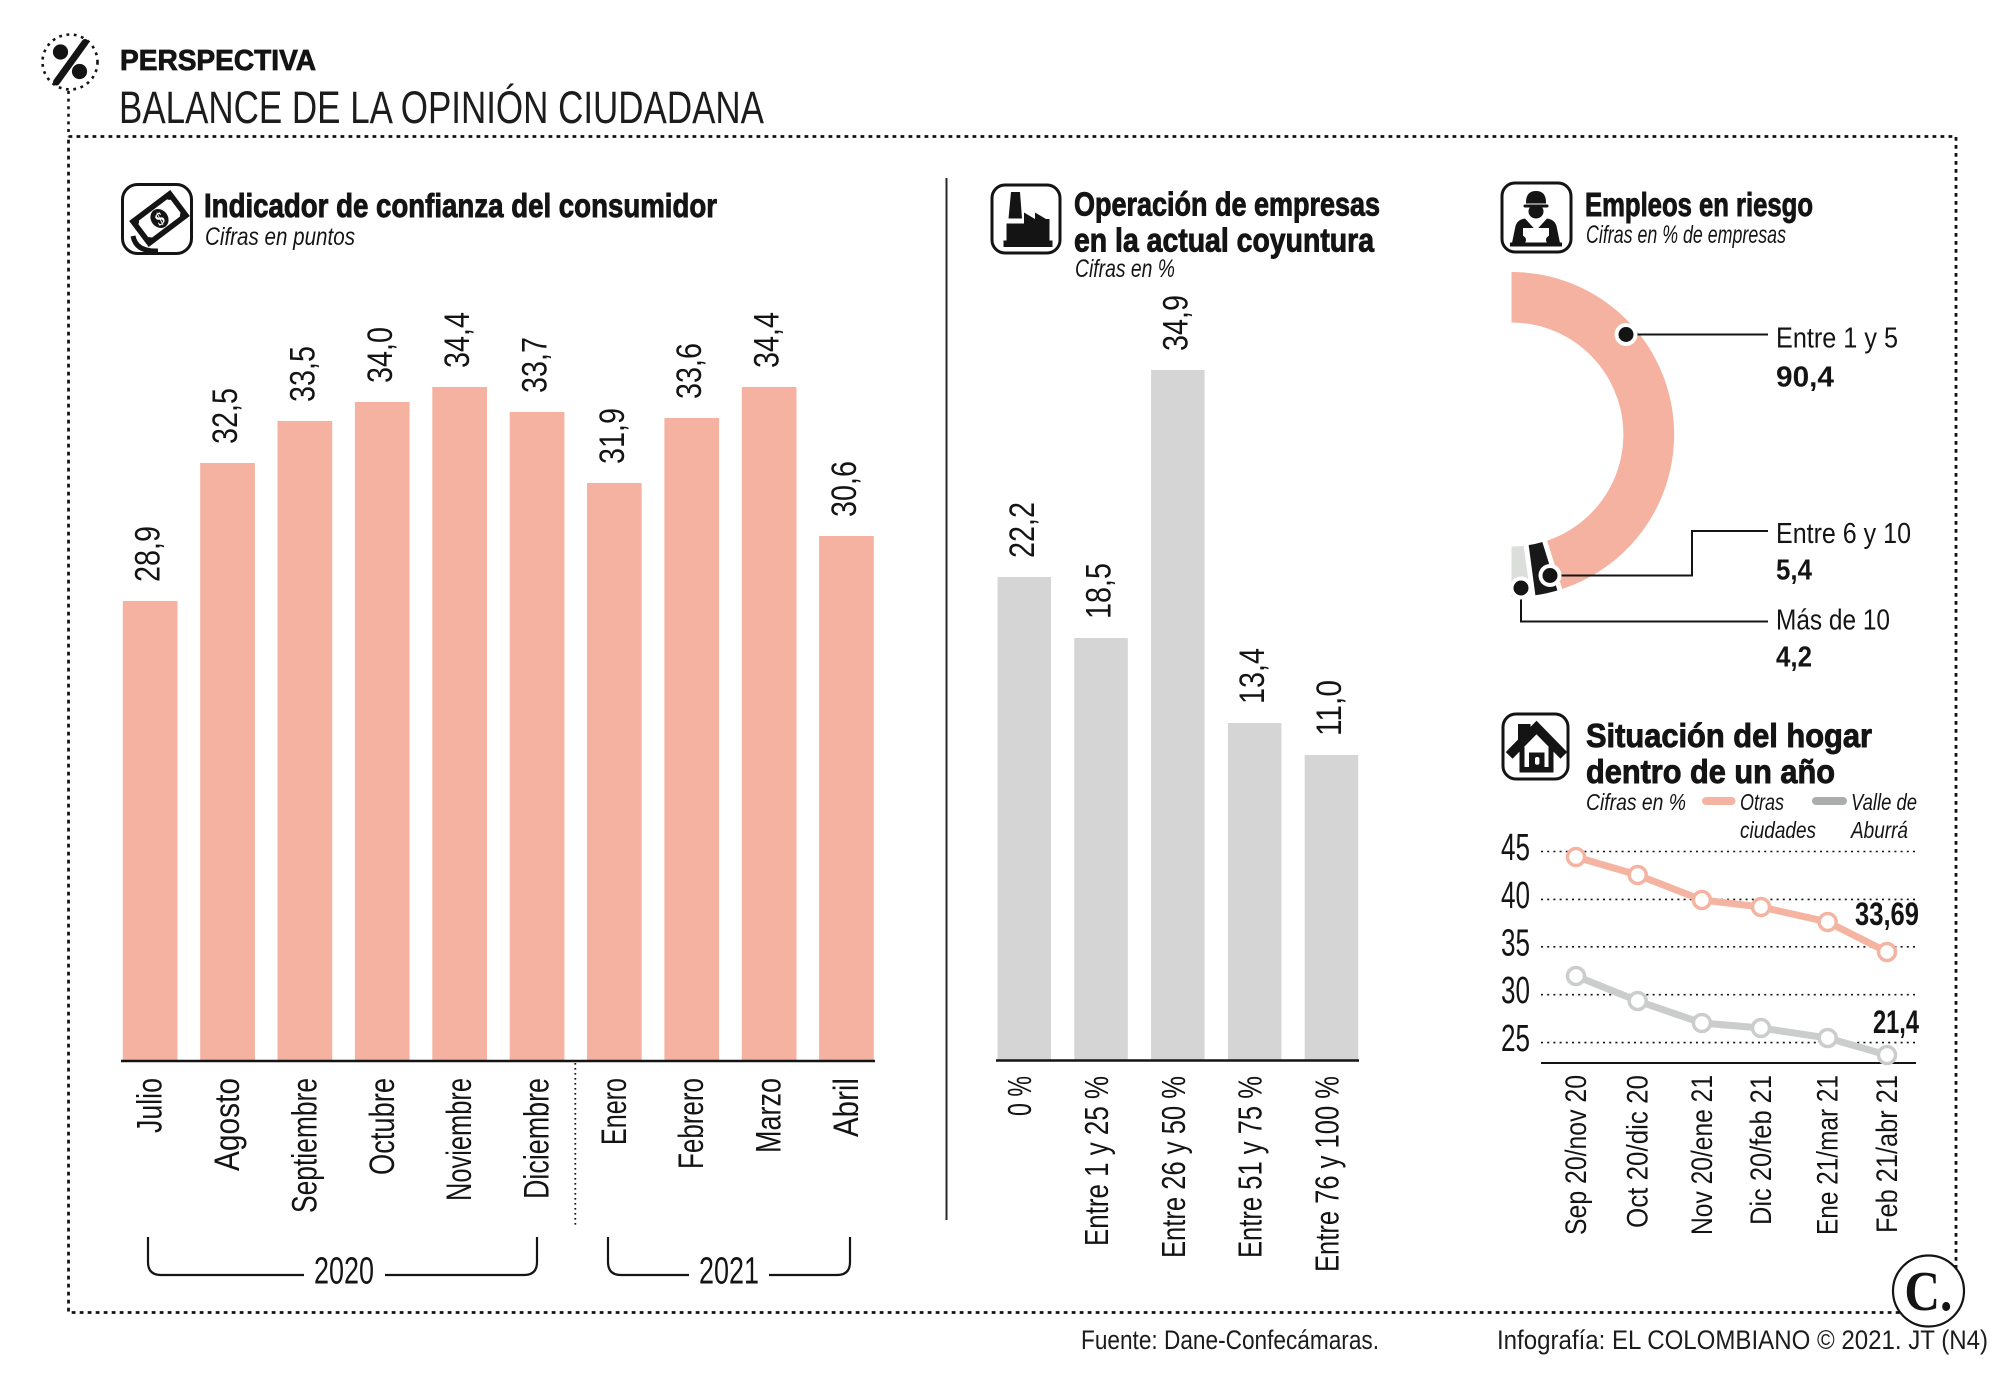 The width and height of the screenshot is (2000, 1382). Describe the element at coordinates (846, 1107) in the screenshot. I see `svg-text: Abril` at that location.